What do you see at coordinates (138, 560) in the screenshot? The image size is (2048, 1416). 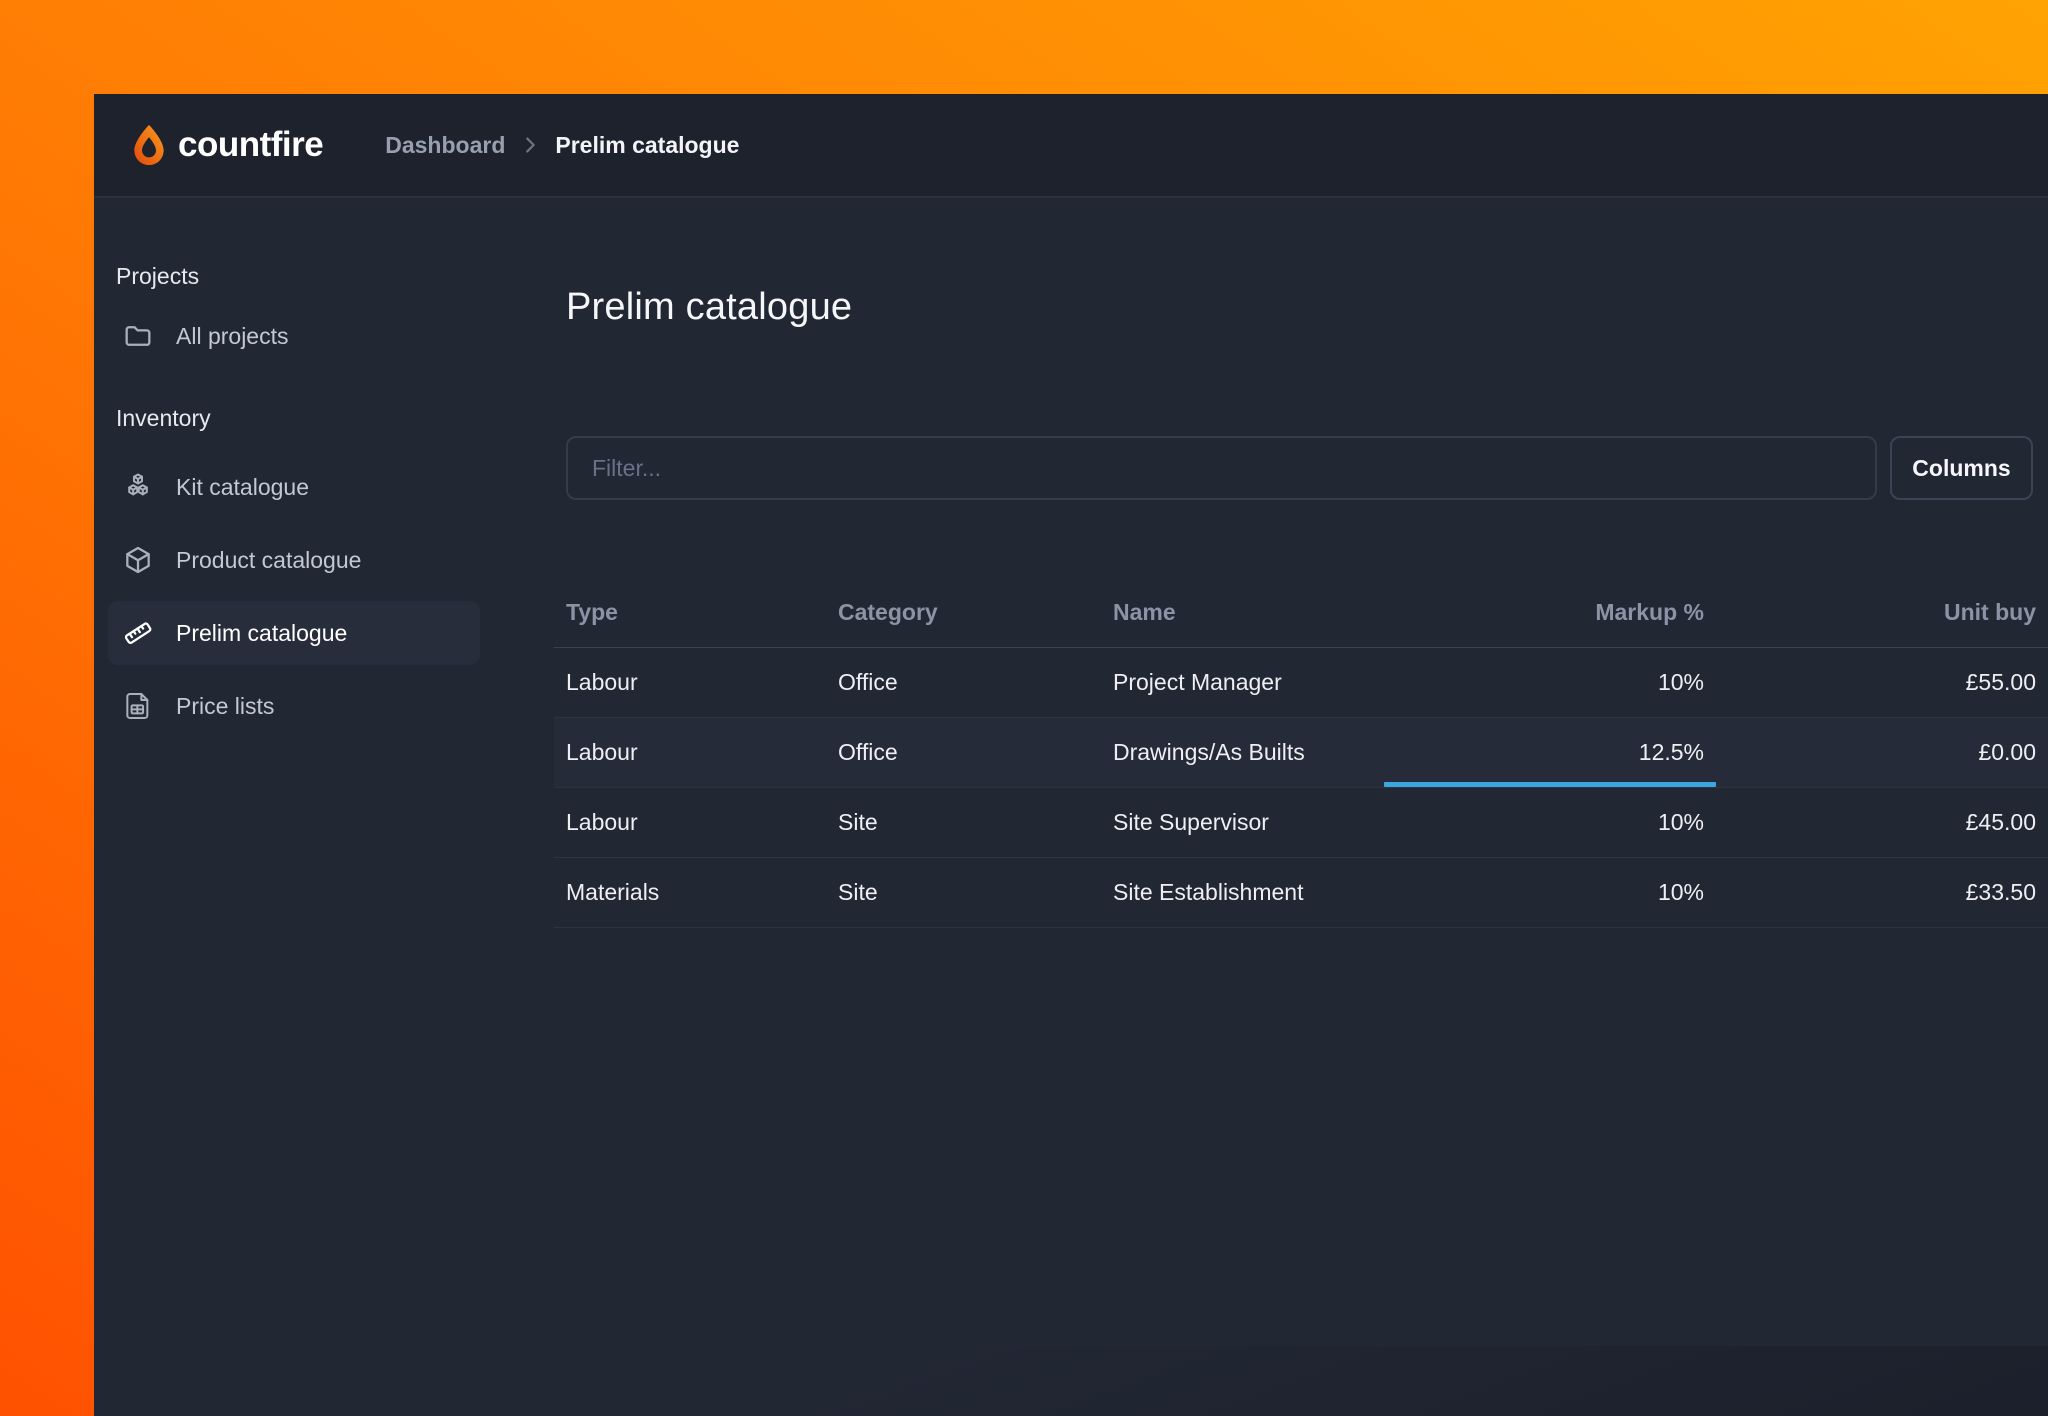 I see `cube-icon` at bounding box center [138, 560].